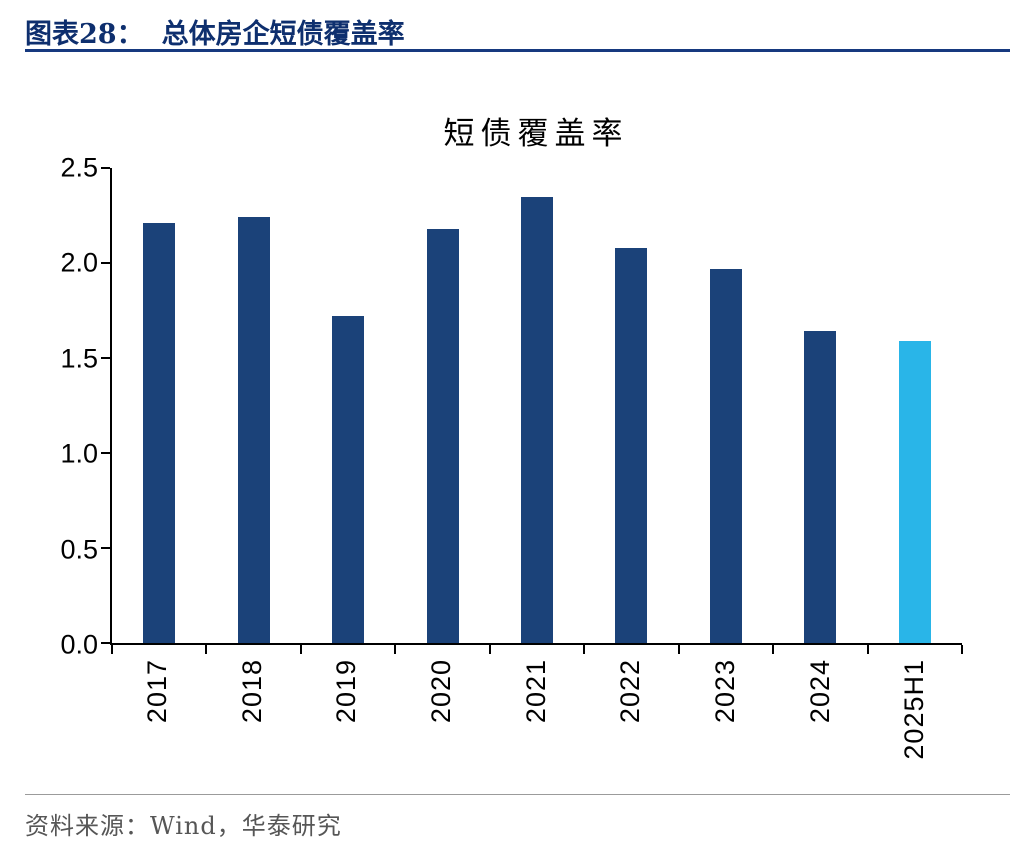  I want to click on bar-2021, so click(537, 419).